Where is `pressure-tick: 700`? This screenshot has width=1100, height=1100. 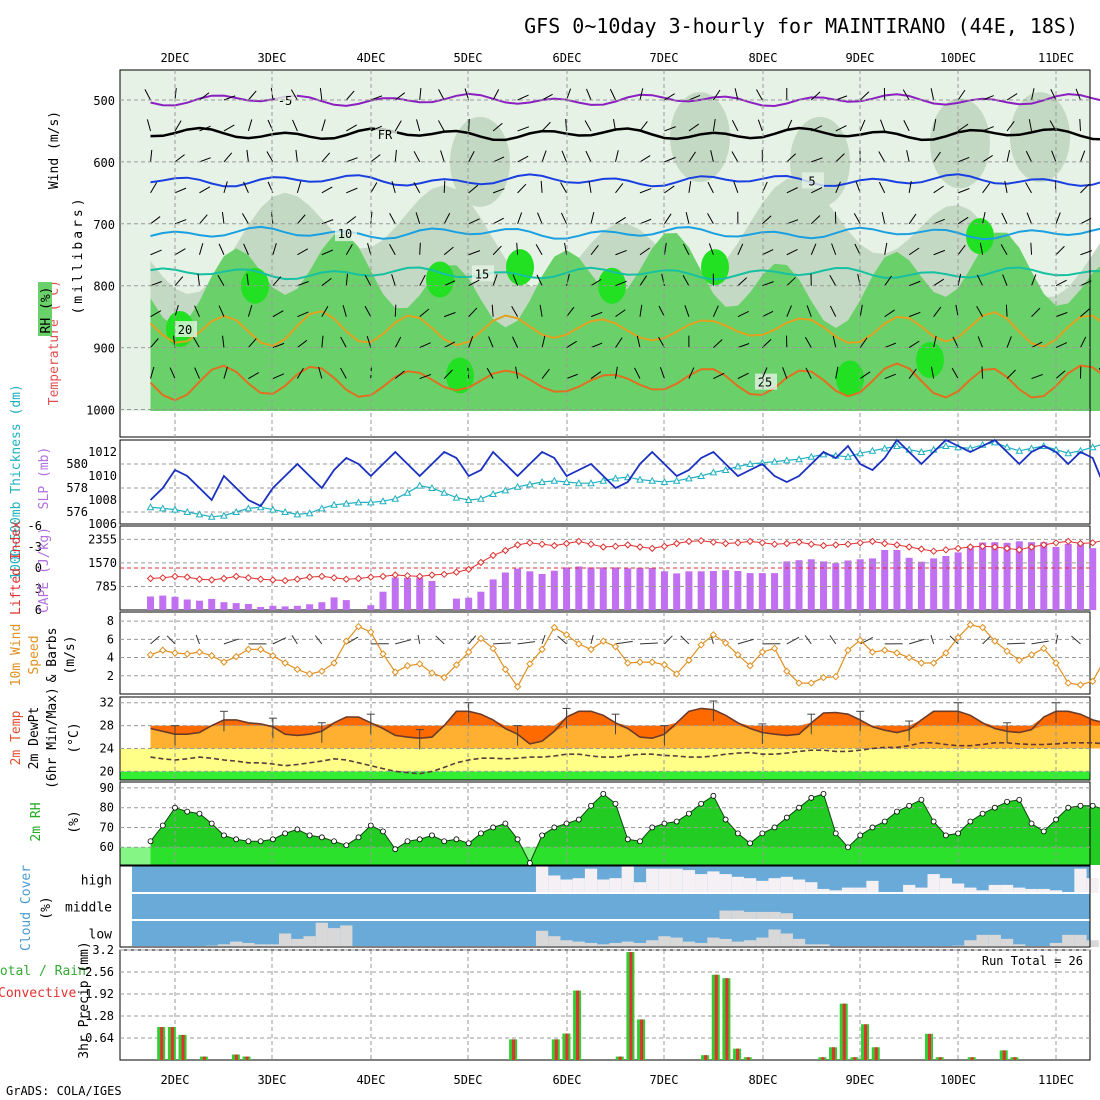 pressure-tick: 700 is located at coordinates (104, 225).